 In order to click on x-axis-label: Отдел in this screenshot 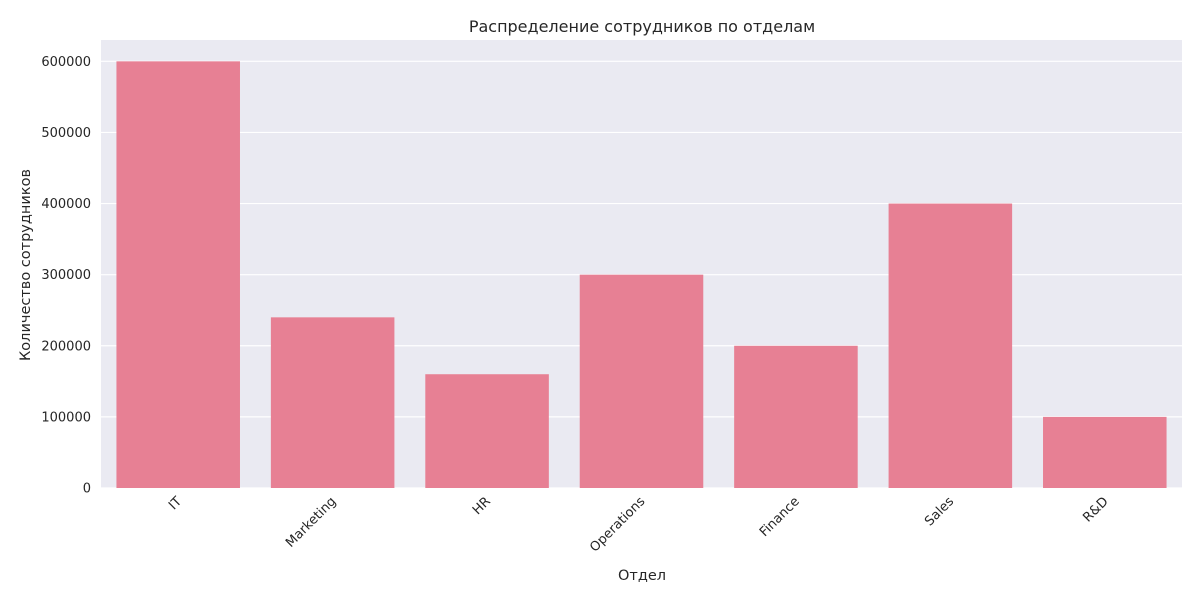, I will do `click(642, 576)`.